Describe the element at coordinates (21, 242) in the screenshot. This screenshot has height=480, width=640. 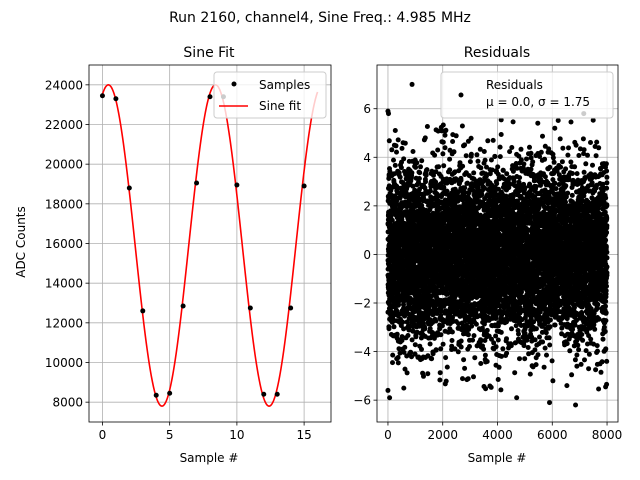
I see `sine-fit-ylabel: ADC Counts` at that location.